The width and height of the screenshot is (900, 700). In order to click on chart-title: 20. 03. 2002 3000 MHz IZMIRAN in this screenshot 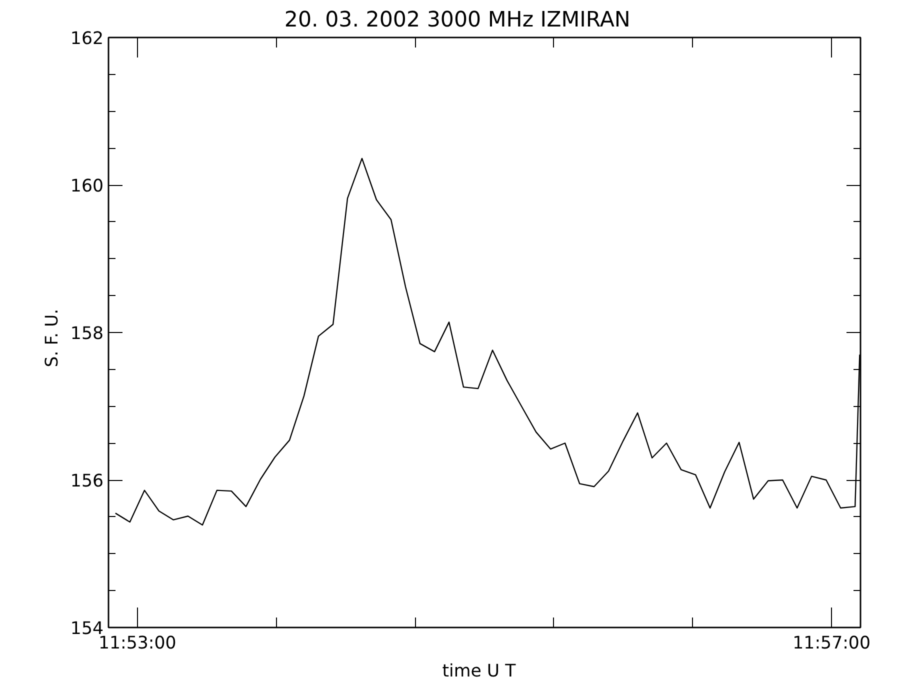, I will do `click(457, 20)`.